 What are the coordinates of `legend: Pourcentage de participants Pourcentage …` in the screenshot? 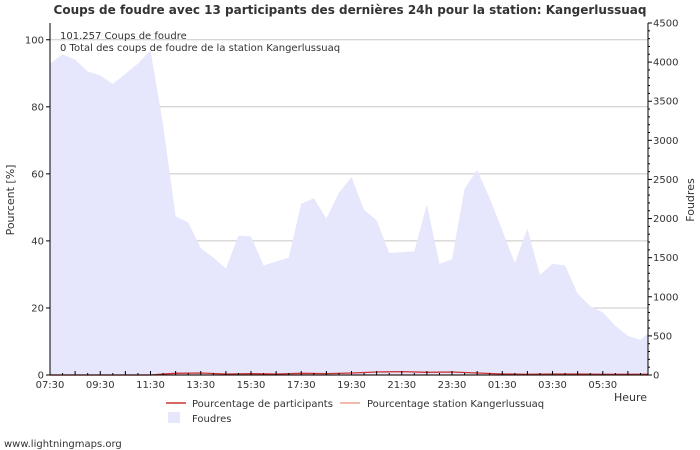 It's located at (355, 412).